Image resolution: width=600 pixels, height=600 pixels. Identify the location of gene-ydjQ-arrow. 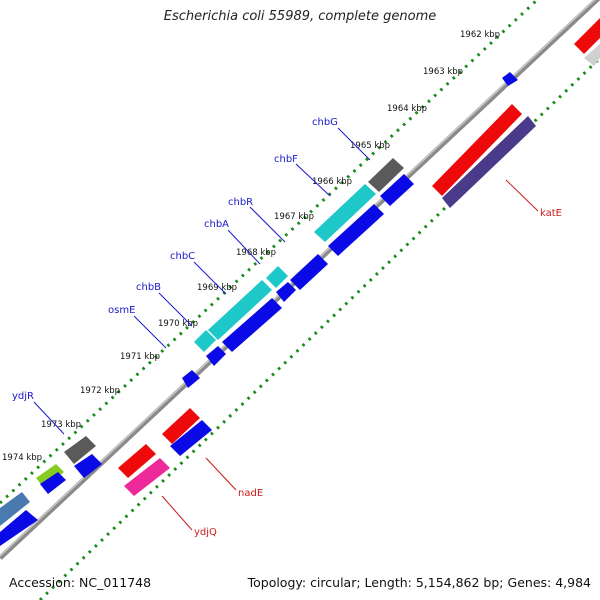
(147, 477).